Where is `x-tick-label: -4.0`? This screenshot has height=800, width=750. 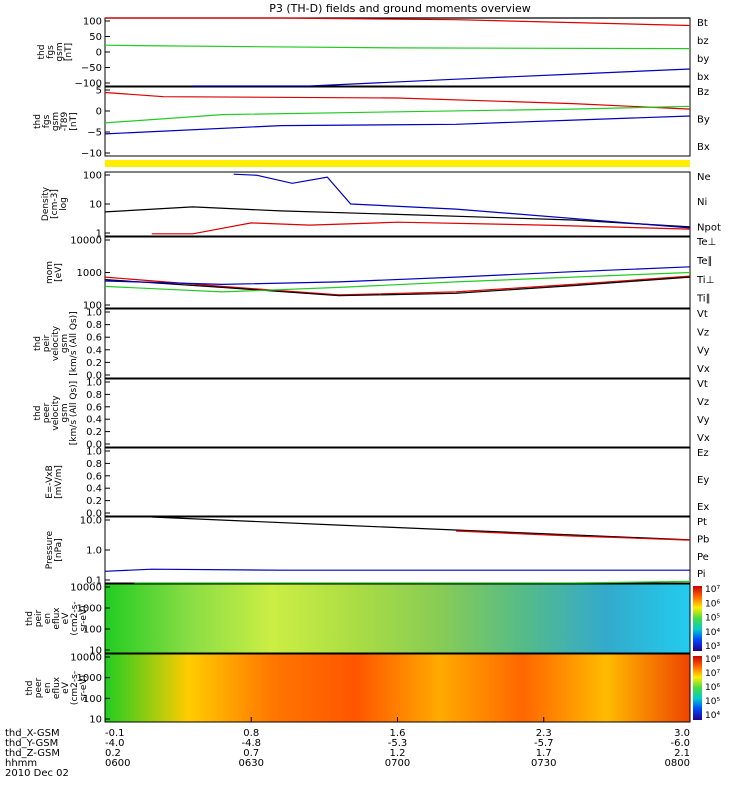
x-tick-label: -4.0 is located at coordinates (115, 743).